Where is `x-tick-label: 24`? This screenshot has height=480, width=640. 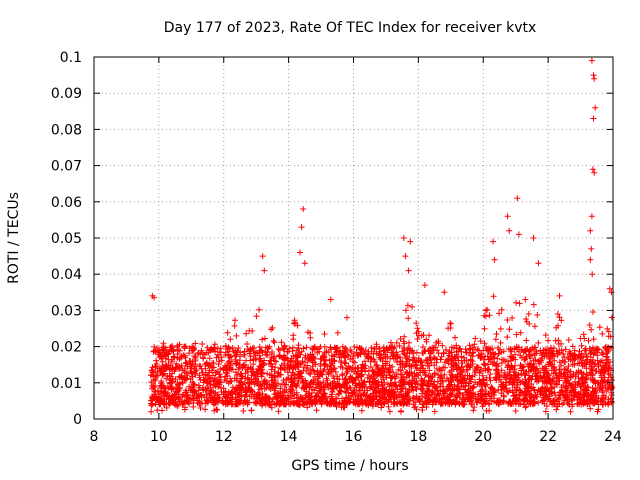
x-tick-label: 24 is located at coordinates (613, 437).